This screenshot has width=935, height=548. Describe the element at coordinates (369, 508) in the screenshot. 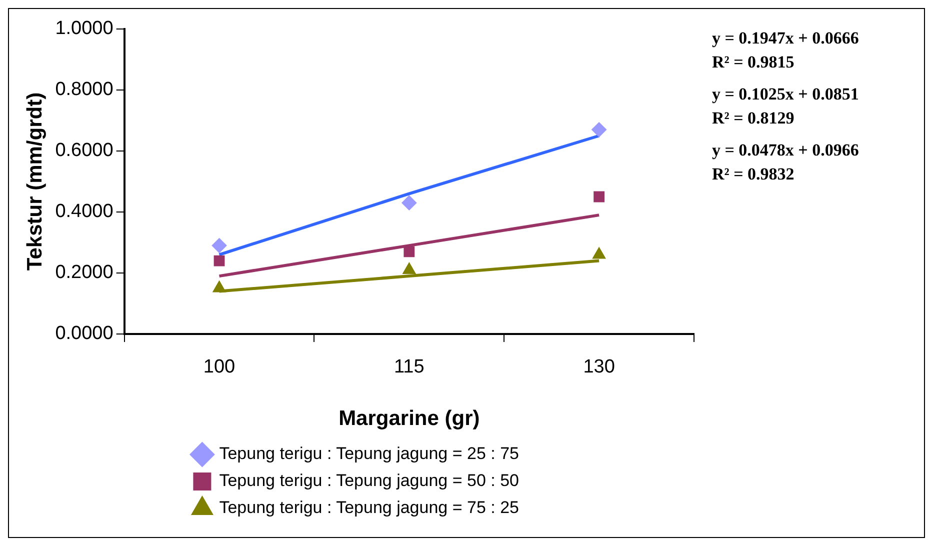

I see `legend-label: Tepung terigu : Tepung jagung = 75 : 25` at that location.